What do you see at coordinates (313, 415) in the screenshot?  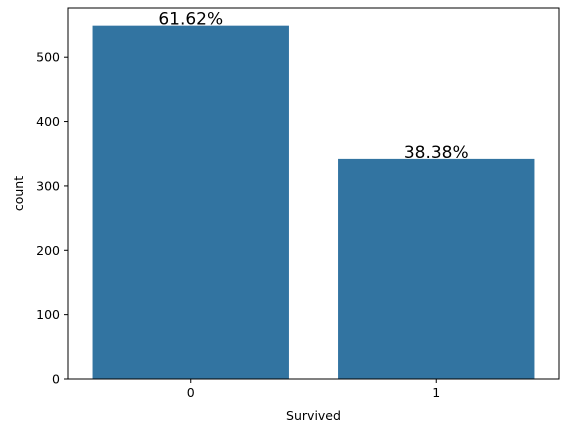 I see `x-axis-label: Survived` at bounding box center [313, 415].